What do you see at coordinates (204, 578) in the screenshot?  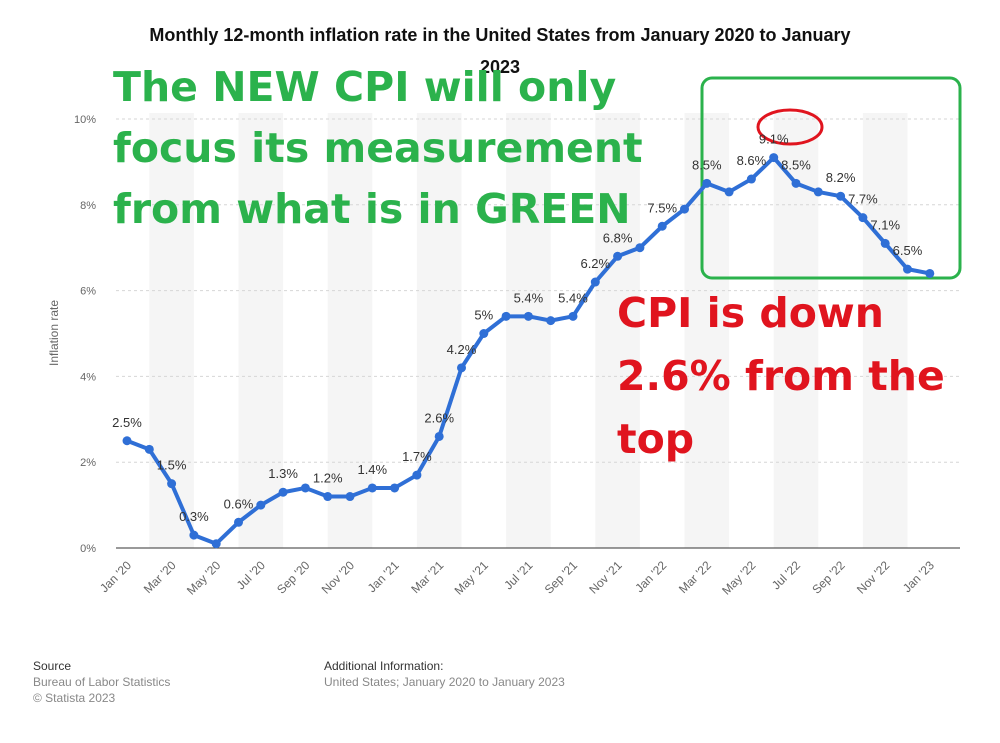 I see `x-tick-label: May '20` at bounding box center [204, 578].